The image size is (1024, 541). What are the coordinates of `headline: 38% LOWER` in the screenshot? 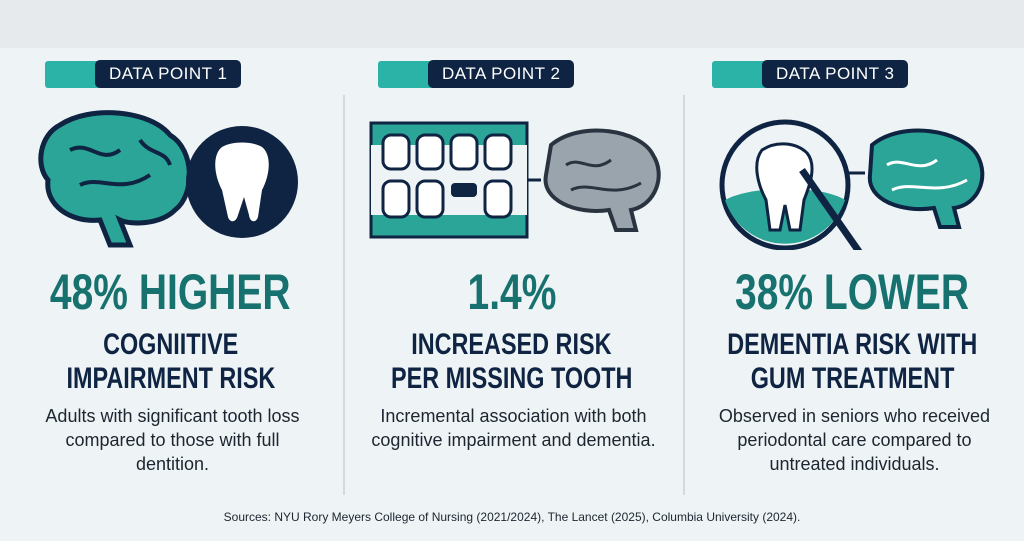 It's located at (852, 292).